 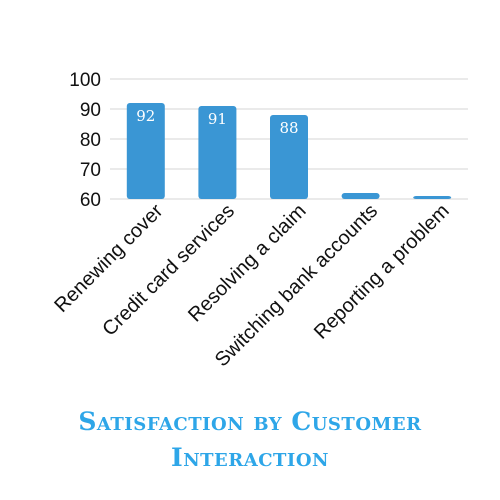 I want to click on y-tick-label: 70, so click(x=90, y=170).